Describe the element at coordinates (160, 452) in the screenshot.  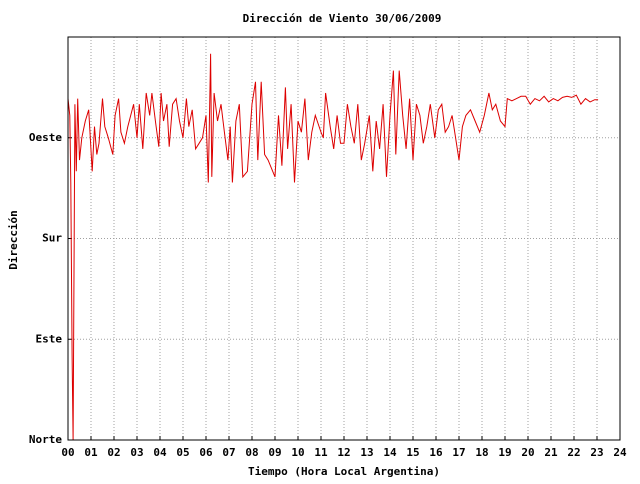
I see `x-tick-label: 04` at that location.